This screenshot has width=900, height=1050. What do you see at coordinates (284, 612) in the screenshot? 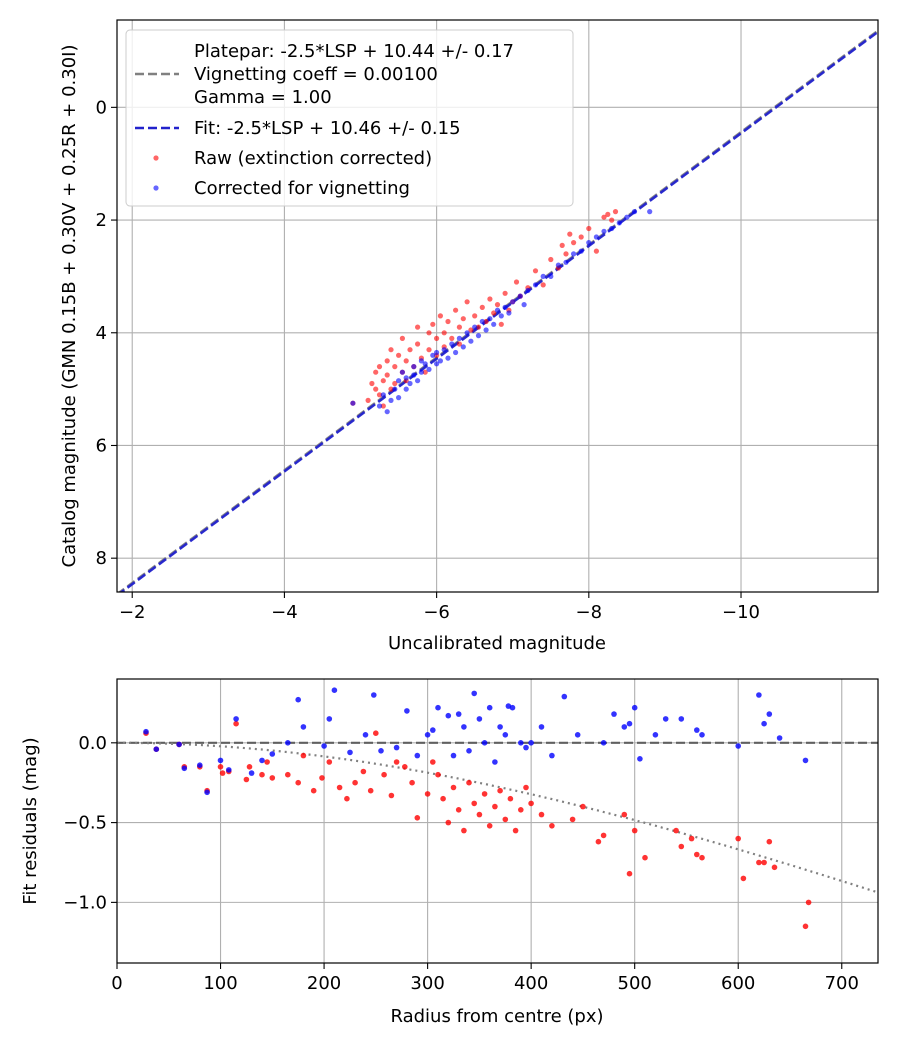
I see `x-tick-label: −4` at bounding box center [284, 612].